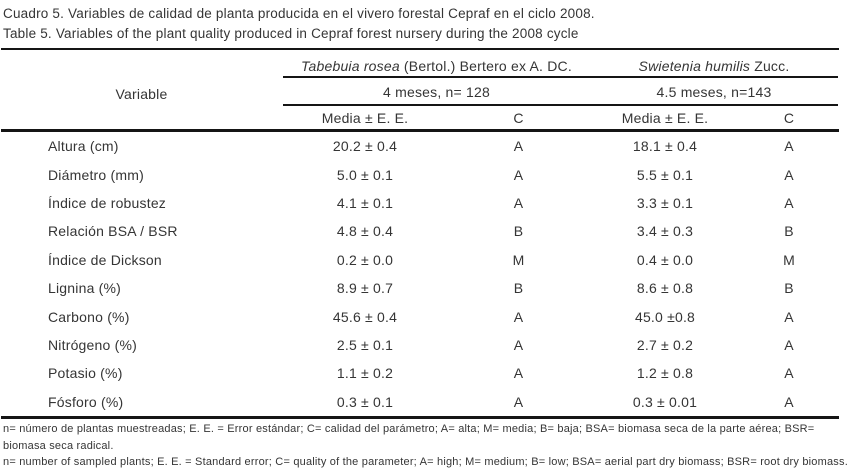 Image resolution: width=851 pixels, height=473 pixels. What do you see at coordinates (694, 66) in the screenshot?
I see `species-name-swietenia: Swietenia humilis` at bounding box center [694, 66].